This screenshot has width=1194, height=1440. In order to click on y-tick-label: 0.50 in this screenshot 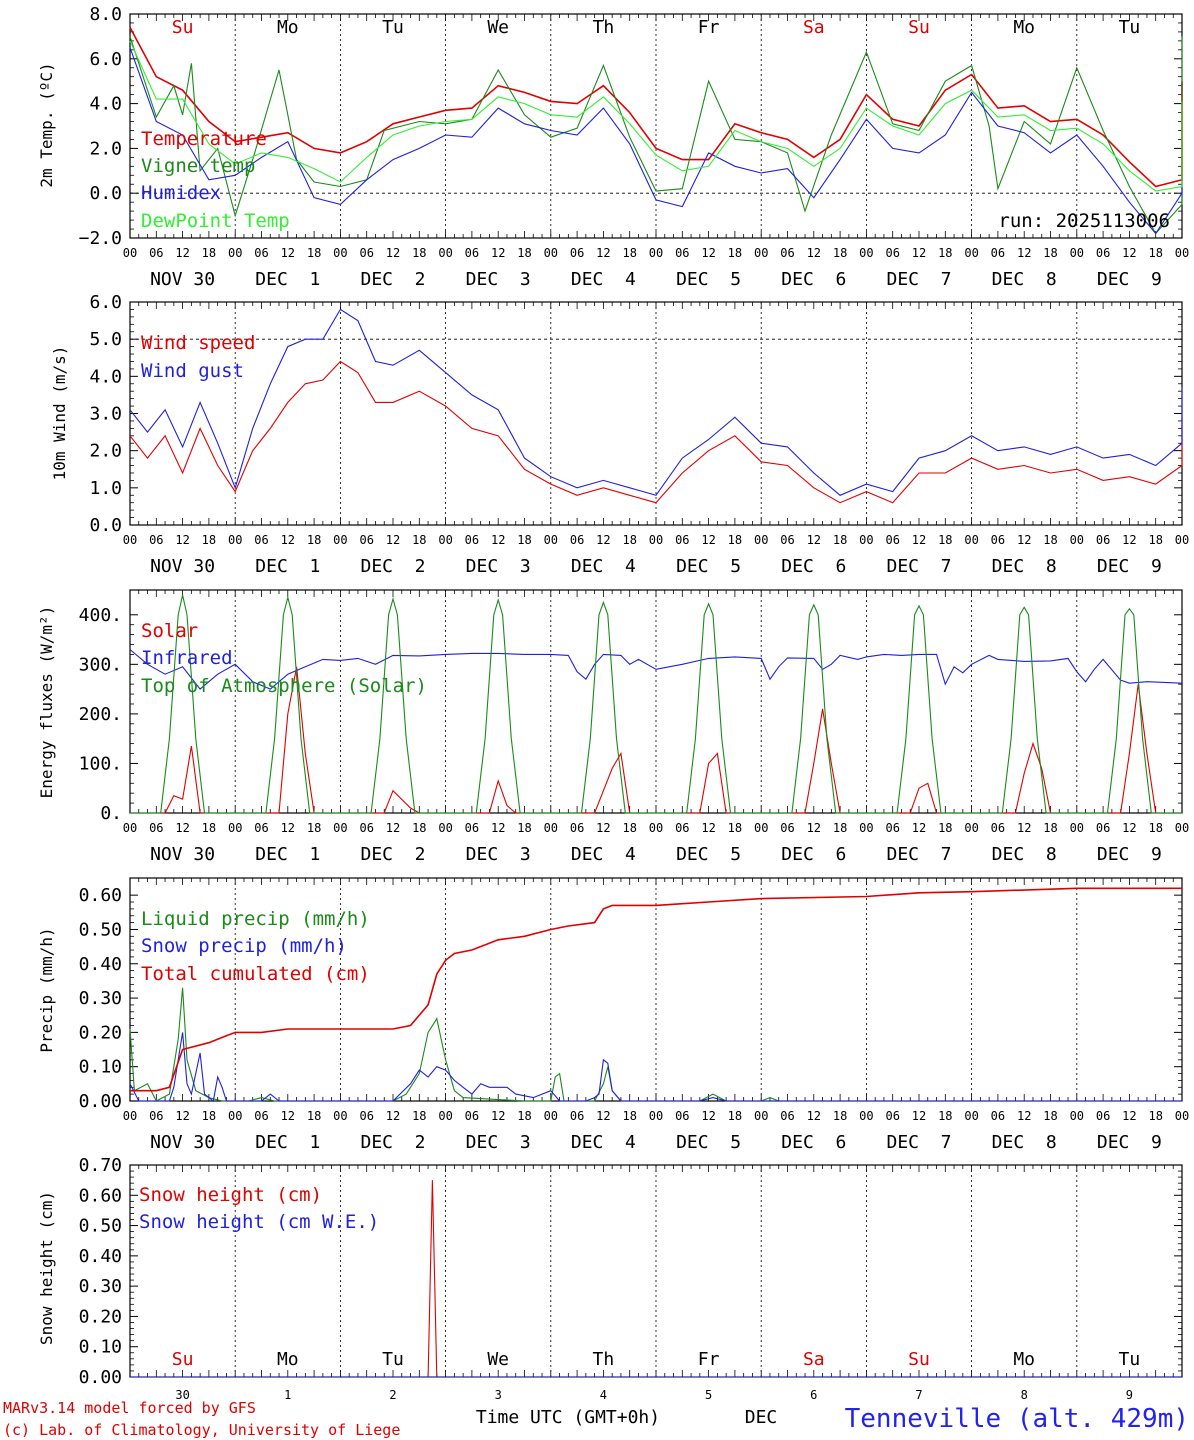, I will do `click(100, 1226)`.